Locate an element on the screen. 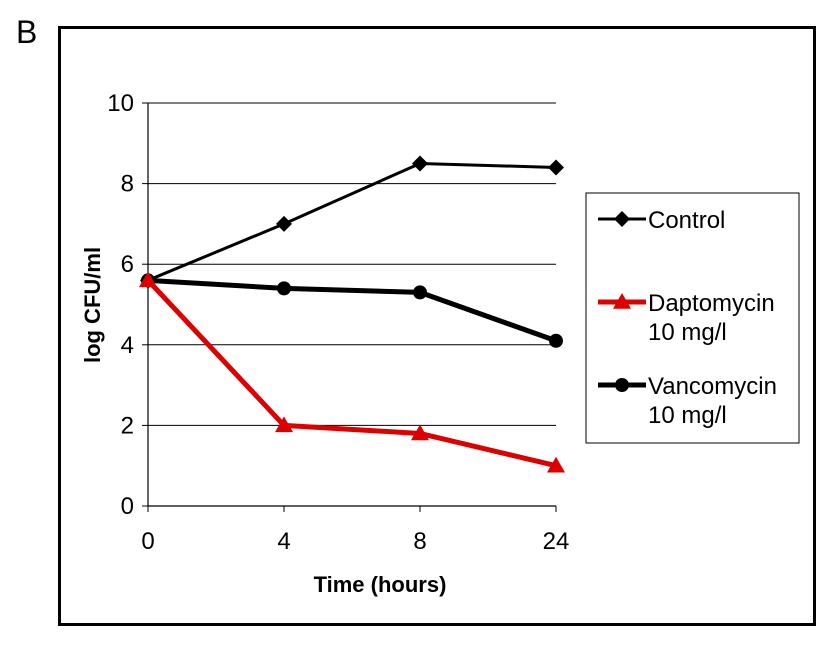 The height and width of the screenshot is (650, 840). legend-item-control: Control is located at coordinates (661, 220).